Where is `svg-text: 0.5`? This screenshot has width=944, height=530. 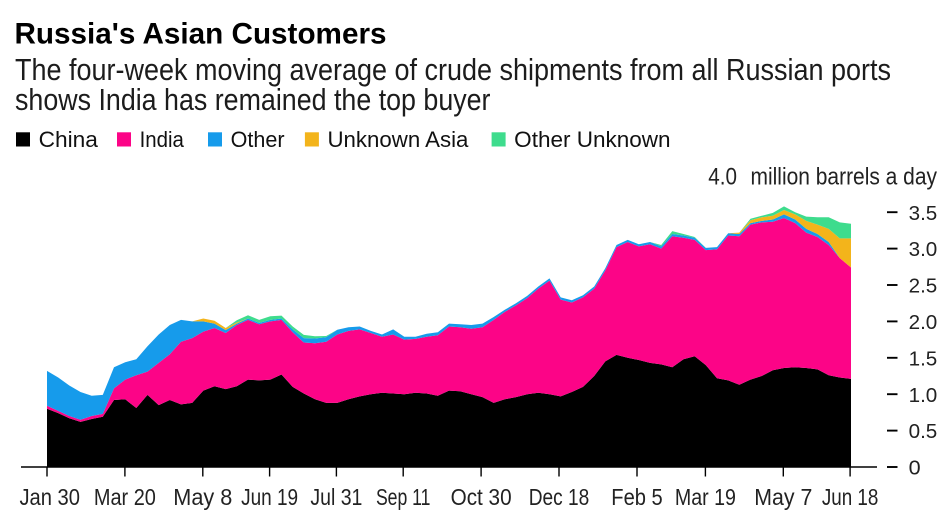
svg-text: 0.5 is located at coordinates (923, 432).